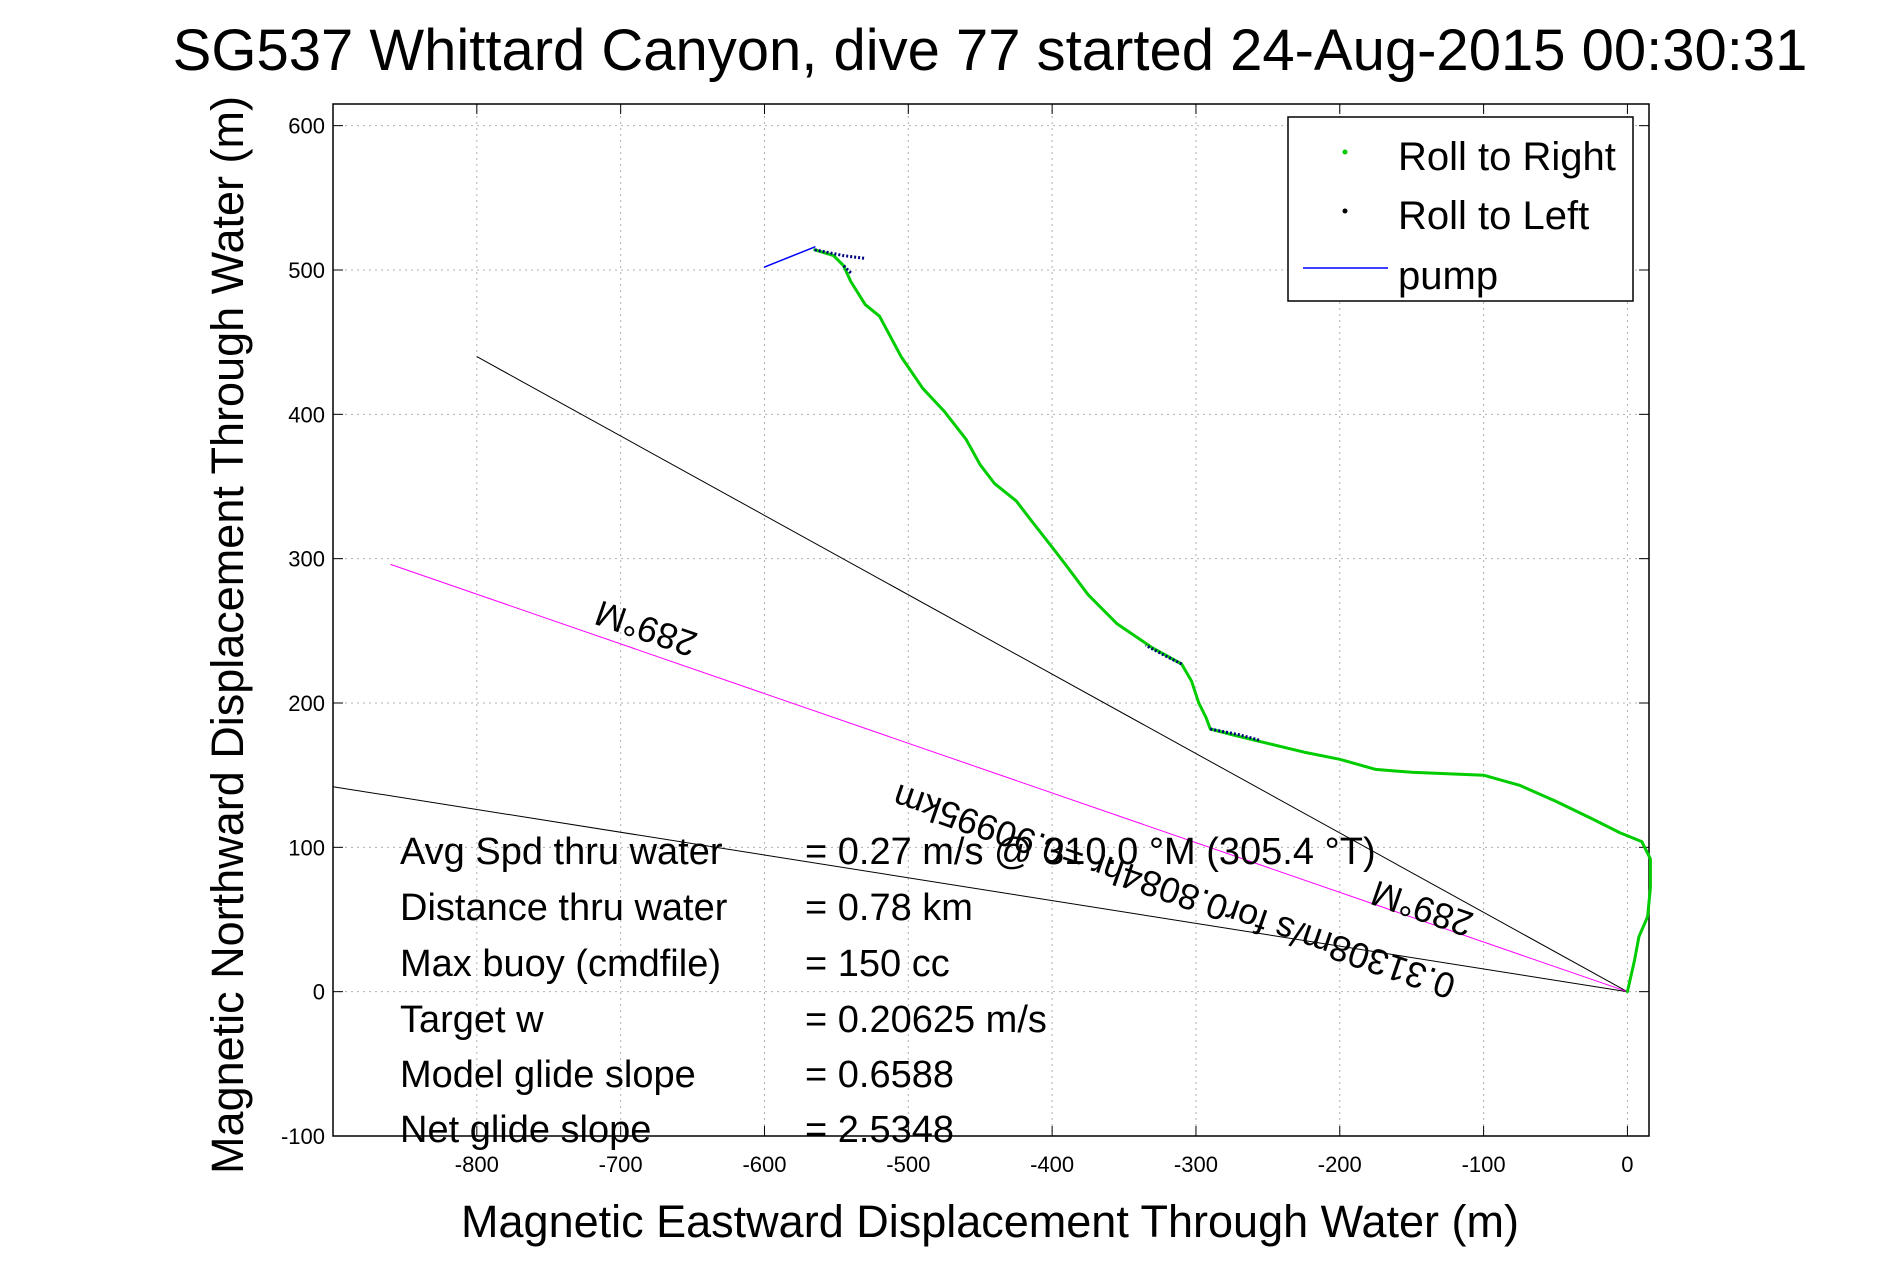  I want to click on y-tick-label: 600, so click(306, 126).